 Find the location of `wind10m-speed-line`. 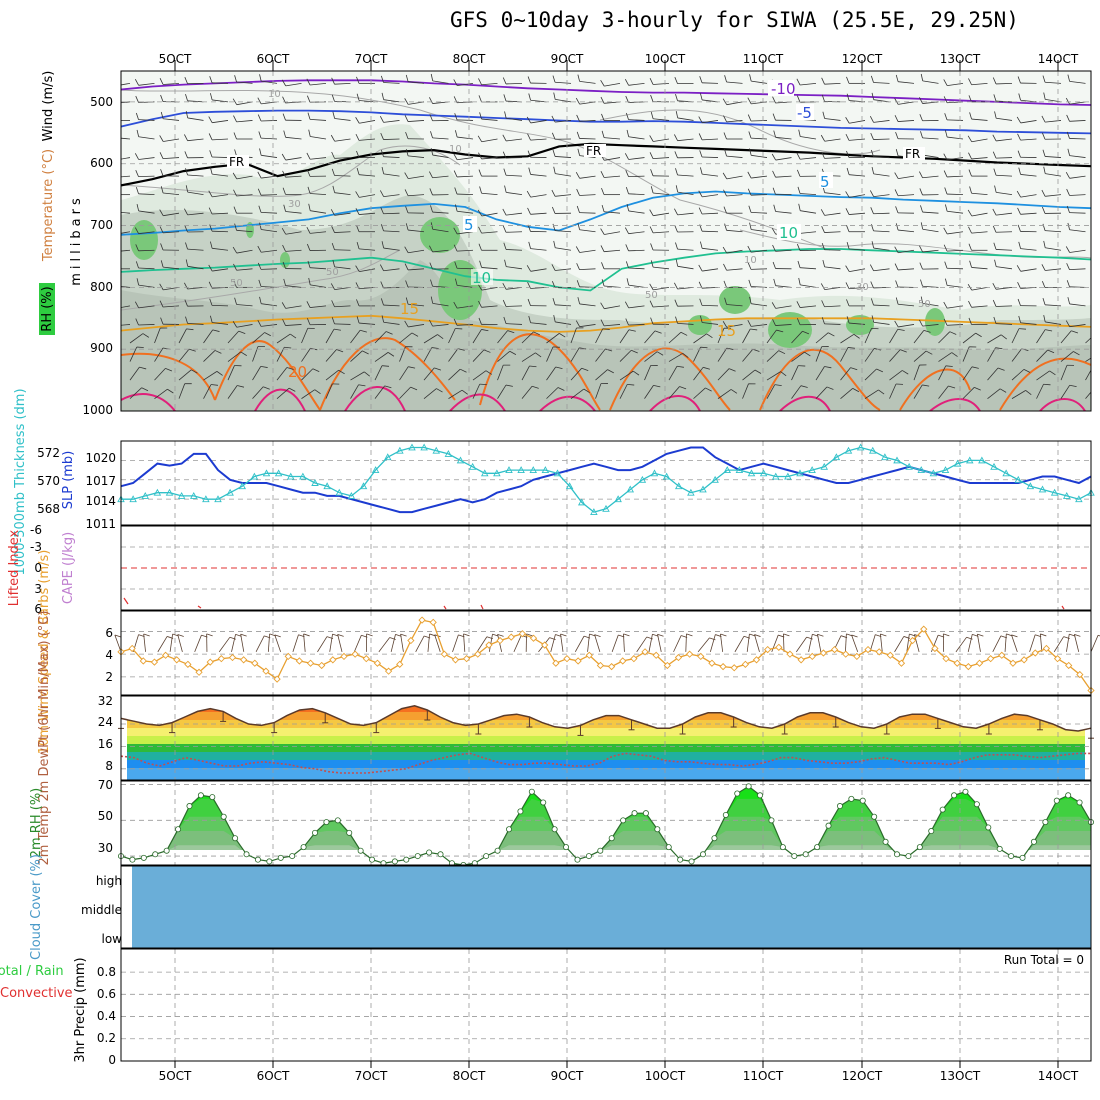

wind10m-speed-line is located at coordinates (606, 655).